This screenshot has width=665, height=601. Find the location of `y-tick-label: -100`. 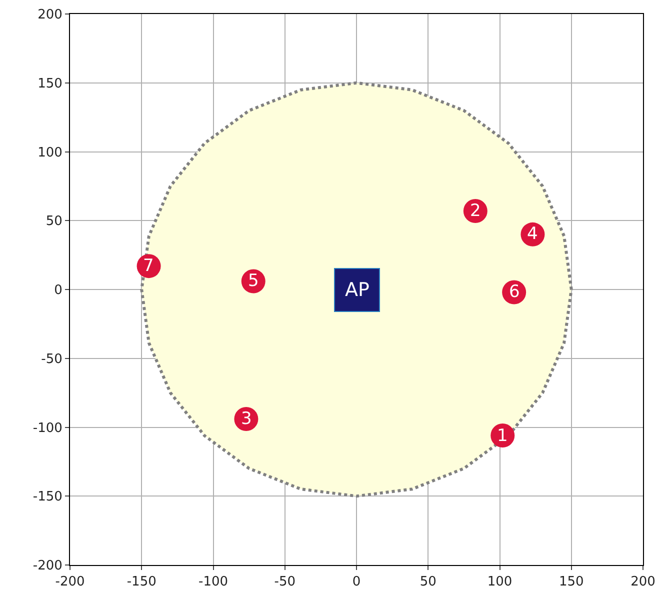

y-tick-label: -100 is located at coordinates (47, 428).